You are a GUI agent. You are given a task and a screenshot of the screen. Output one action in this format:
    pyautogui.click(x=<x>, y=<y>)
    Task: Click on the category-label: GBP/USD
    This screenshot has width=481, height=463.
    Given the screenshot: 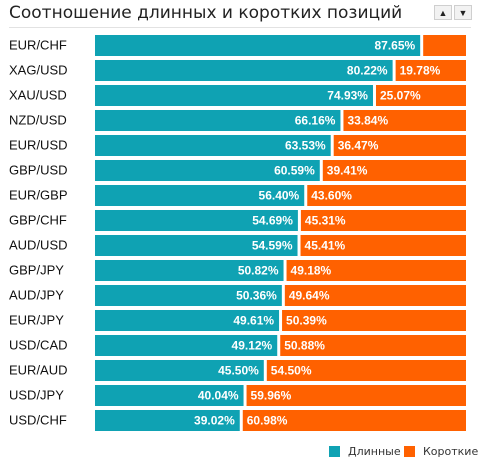 What is the action you would take?
    pyautogui.click(x=38, y=170)
    